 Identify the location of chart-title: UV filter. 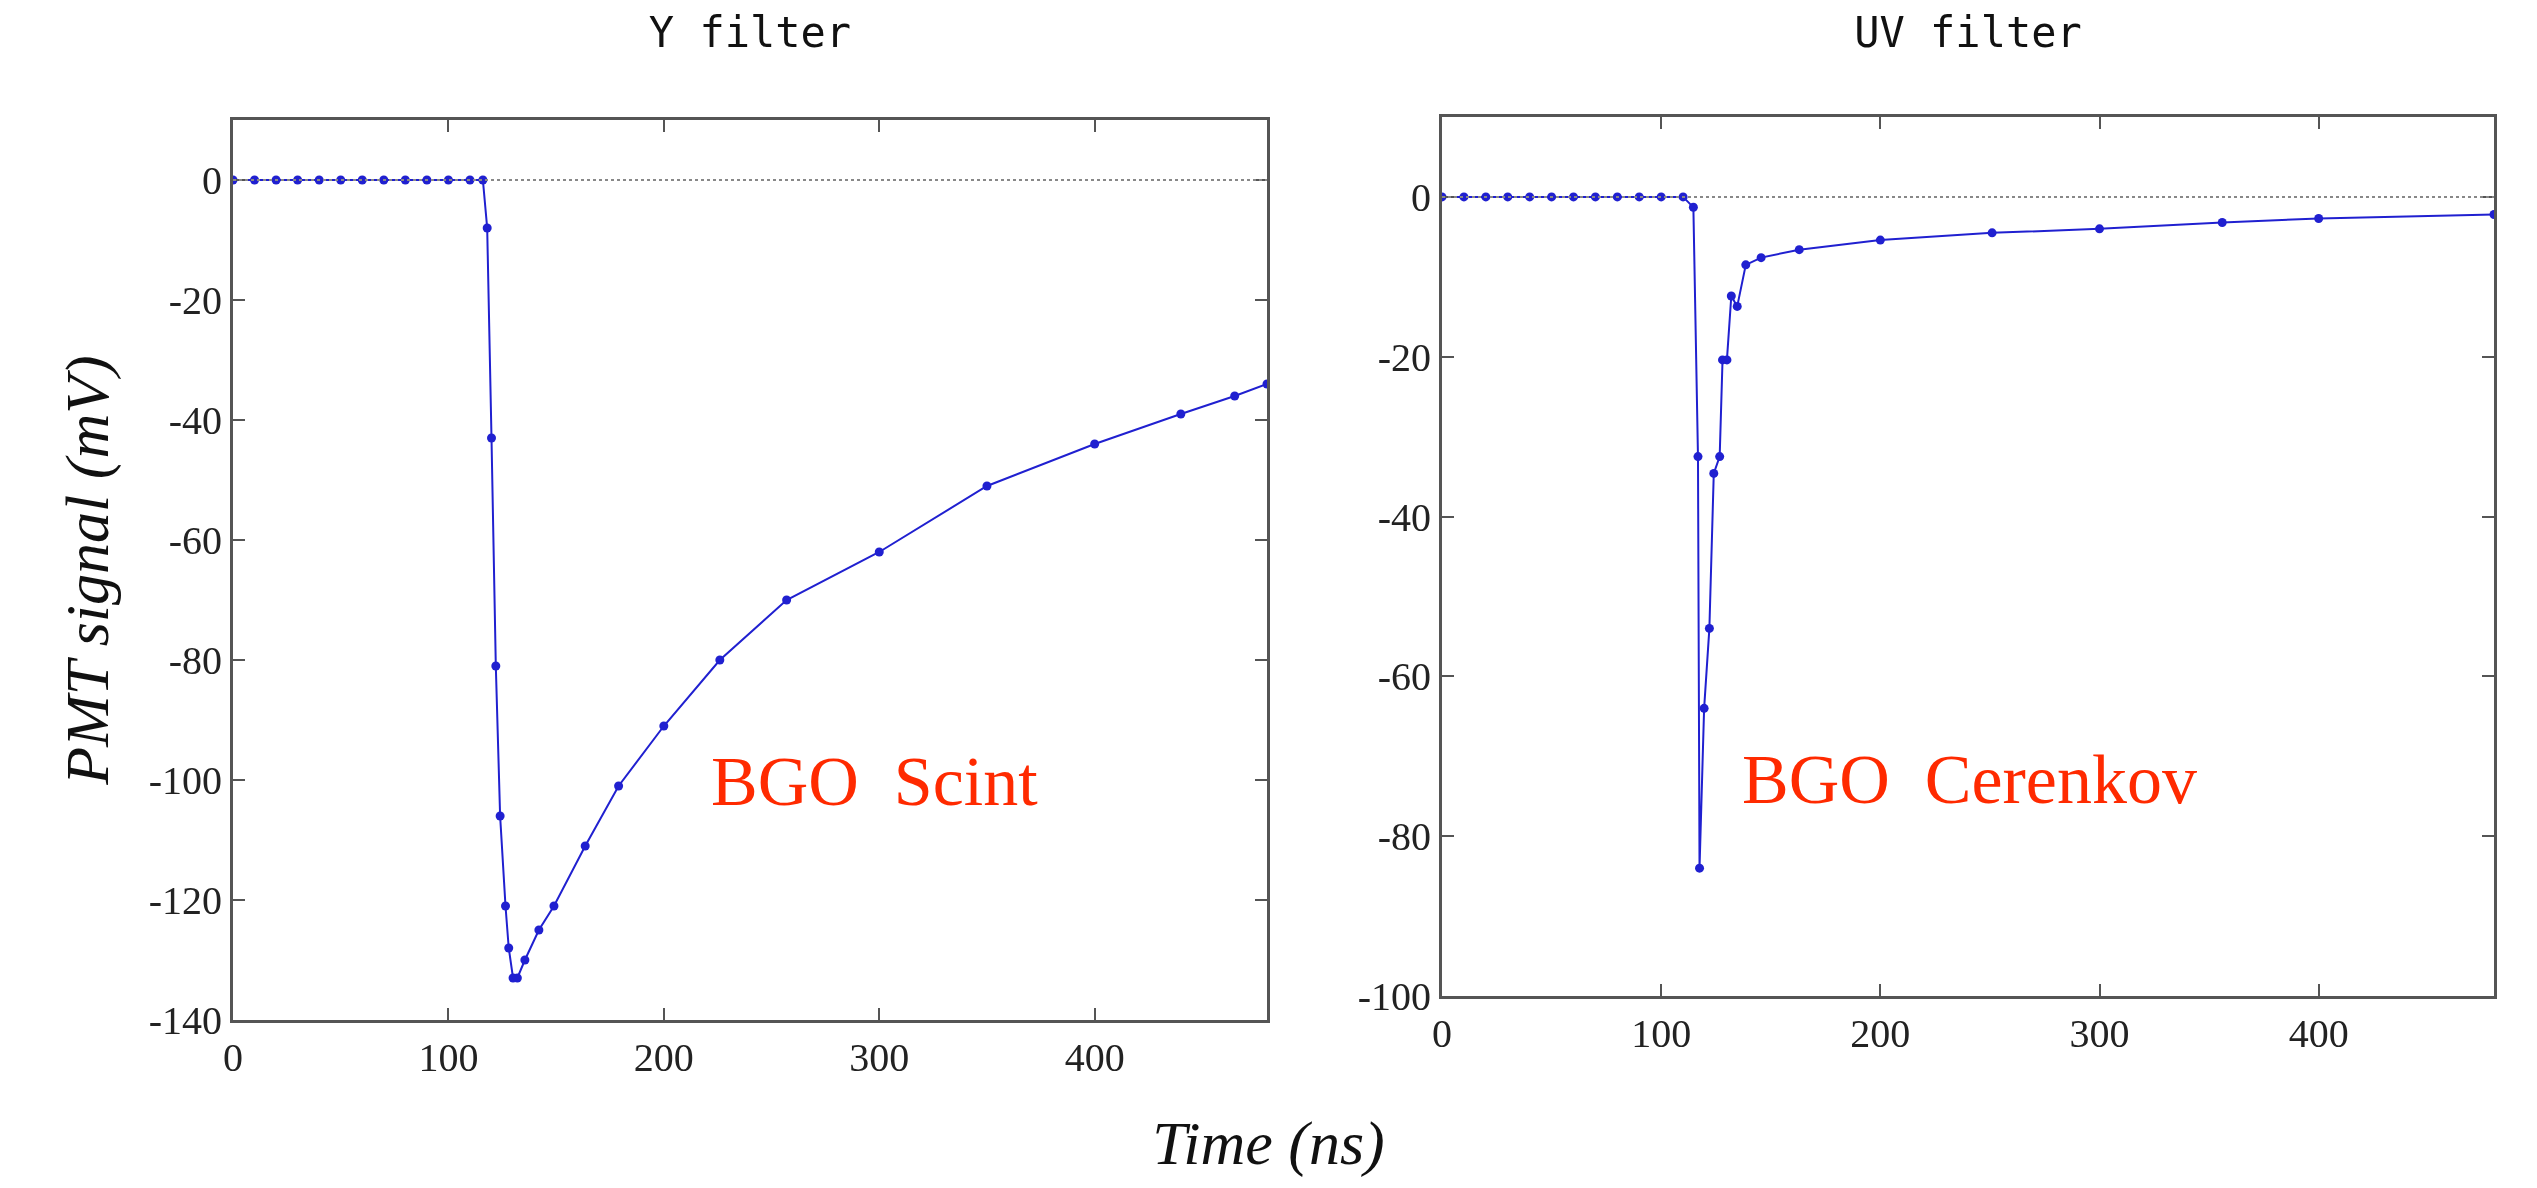
(1968, 33).